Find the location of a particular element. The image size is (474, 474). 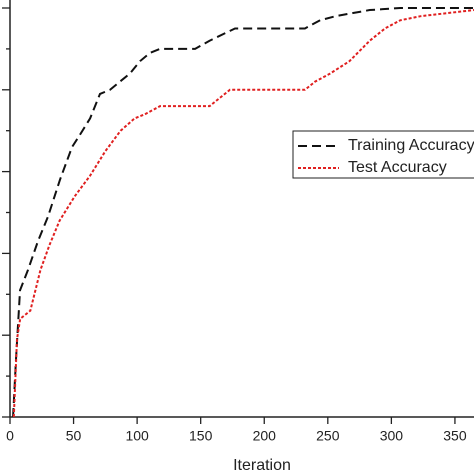

legend-label: Training Accuracy is located at coordinates (411, 145).